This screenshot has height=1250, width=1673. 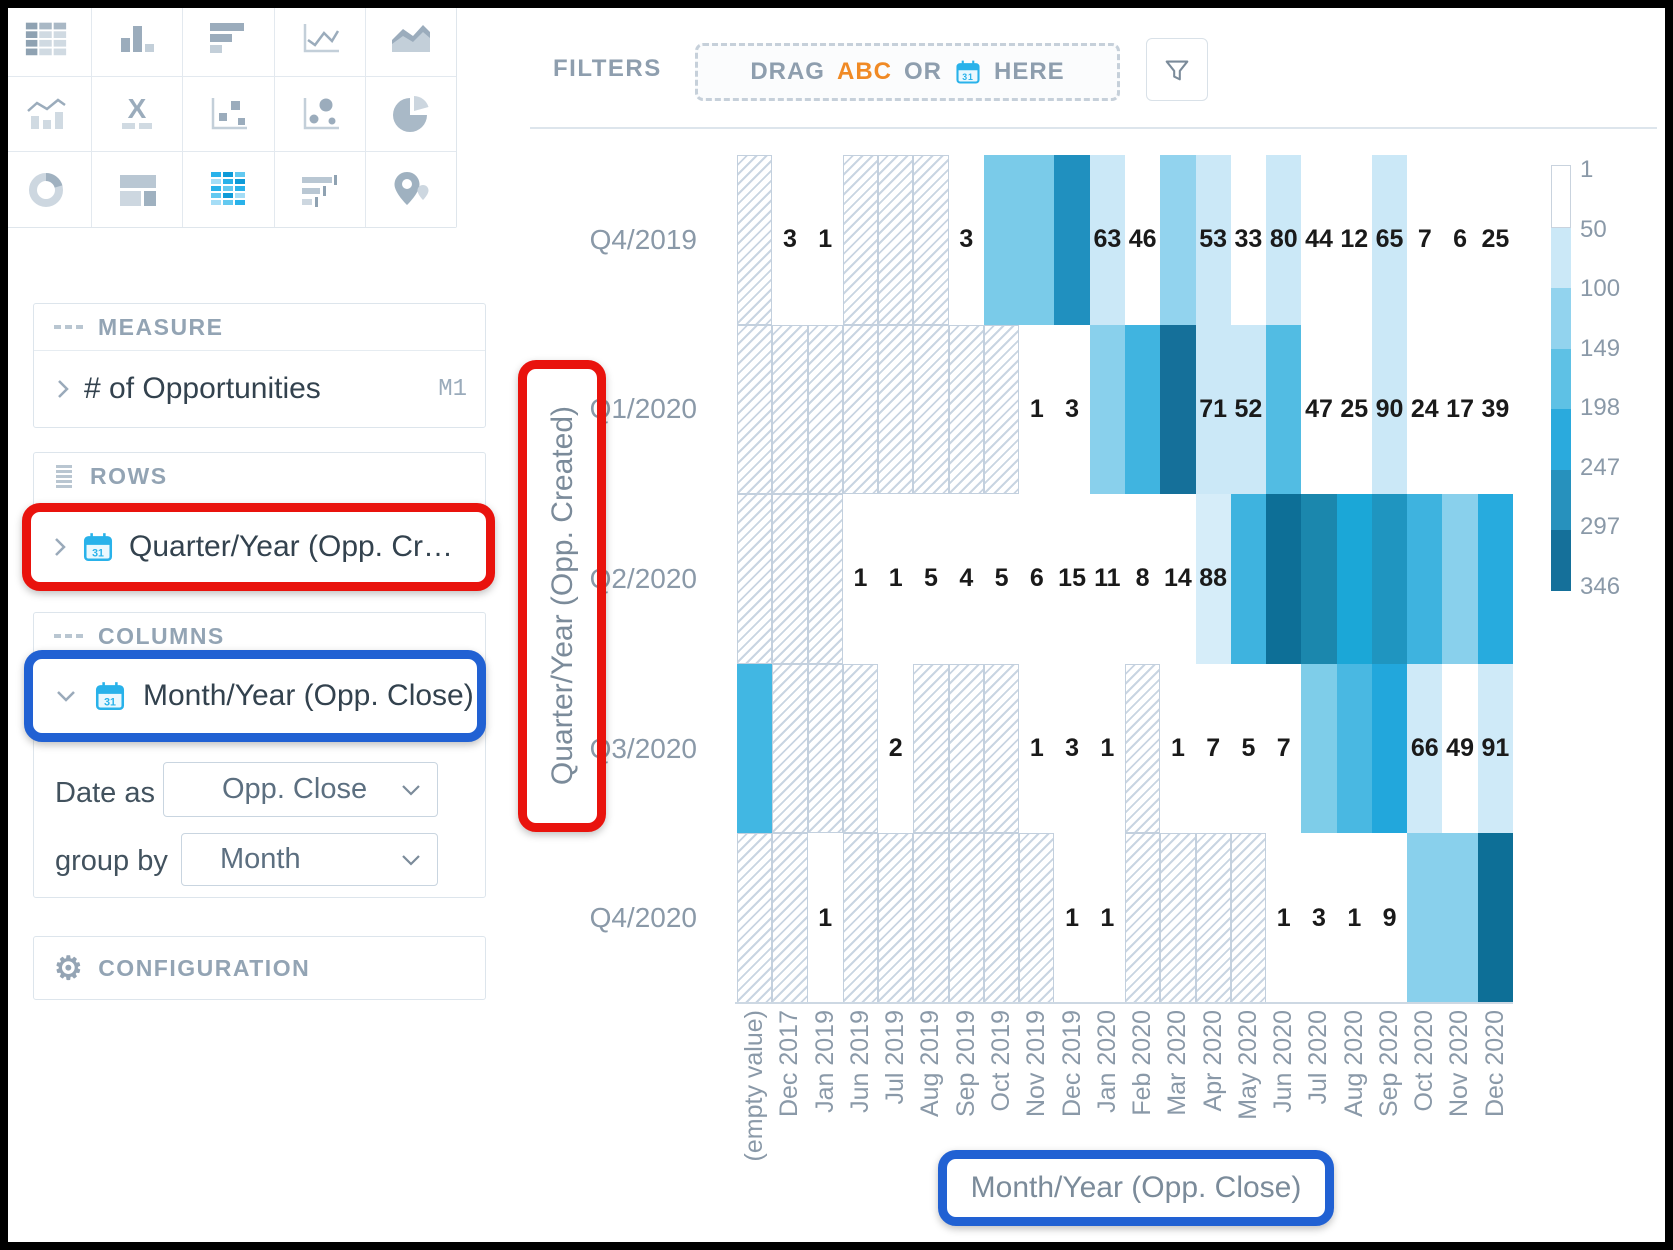 I want to click on bubble-chart-icon, so click(x=319, y=114).